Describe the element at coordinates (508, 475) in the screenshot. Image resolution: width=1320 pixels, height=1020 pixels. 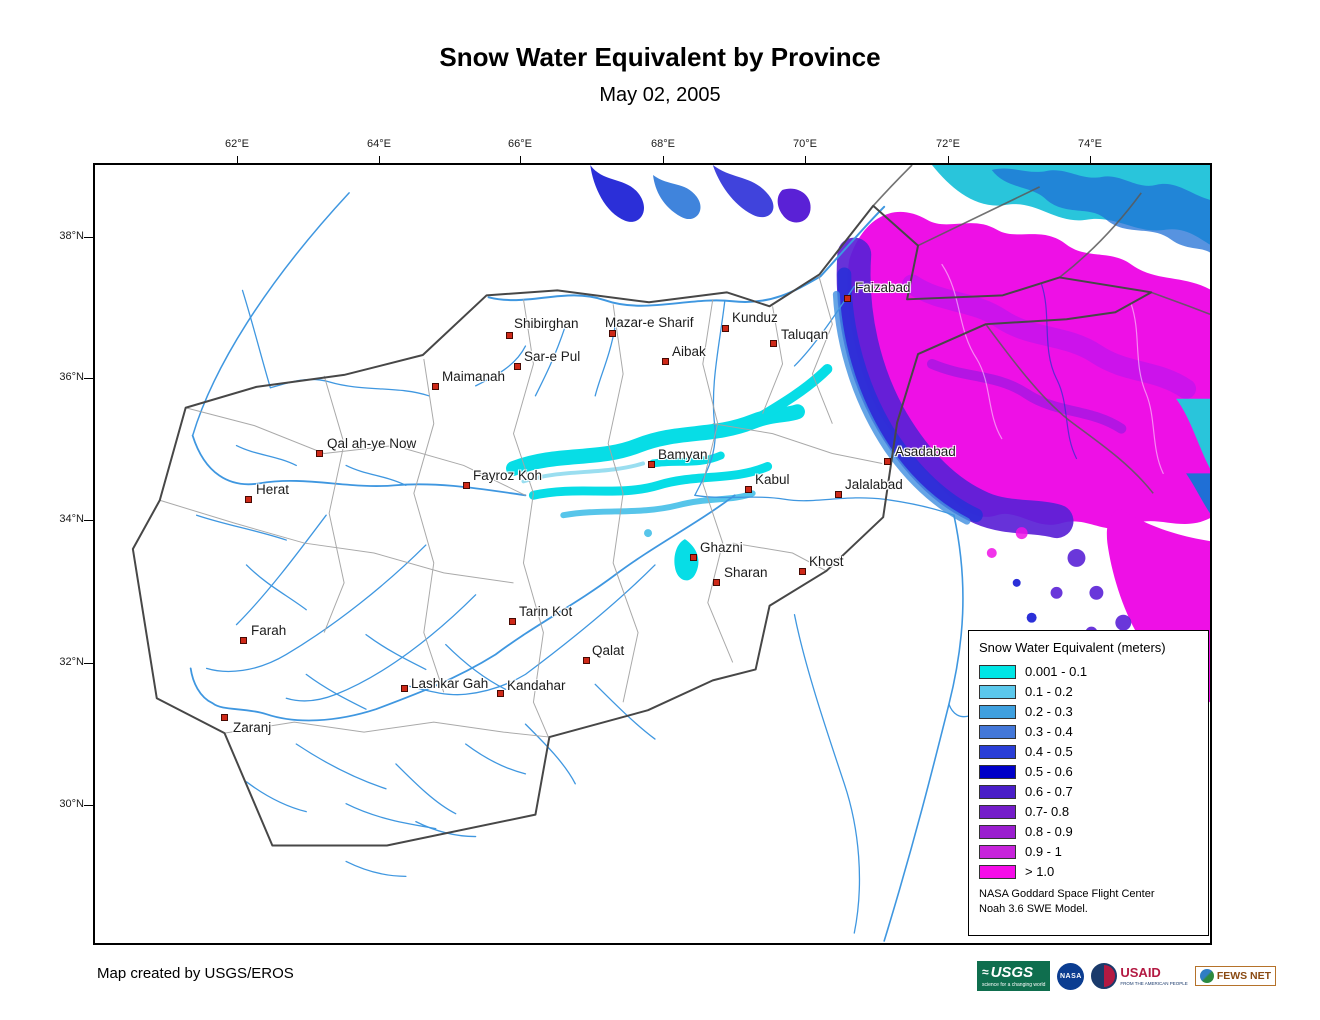
I see `city-label: Fayroz Koh` at that location.